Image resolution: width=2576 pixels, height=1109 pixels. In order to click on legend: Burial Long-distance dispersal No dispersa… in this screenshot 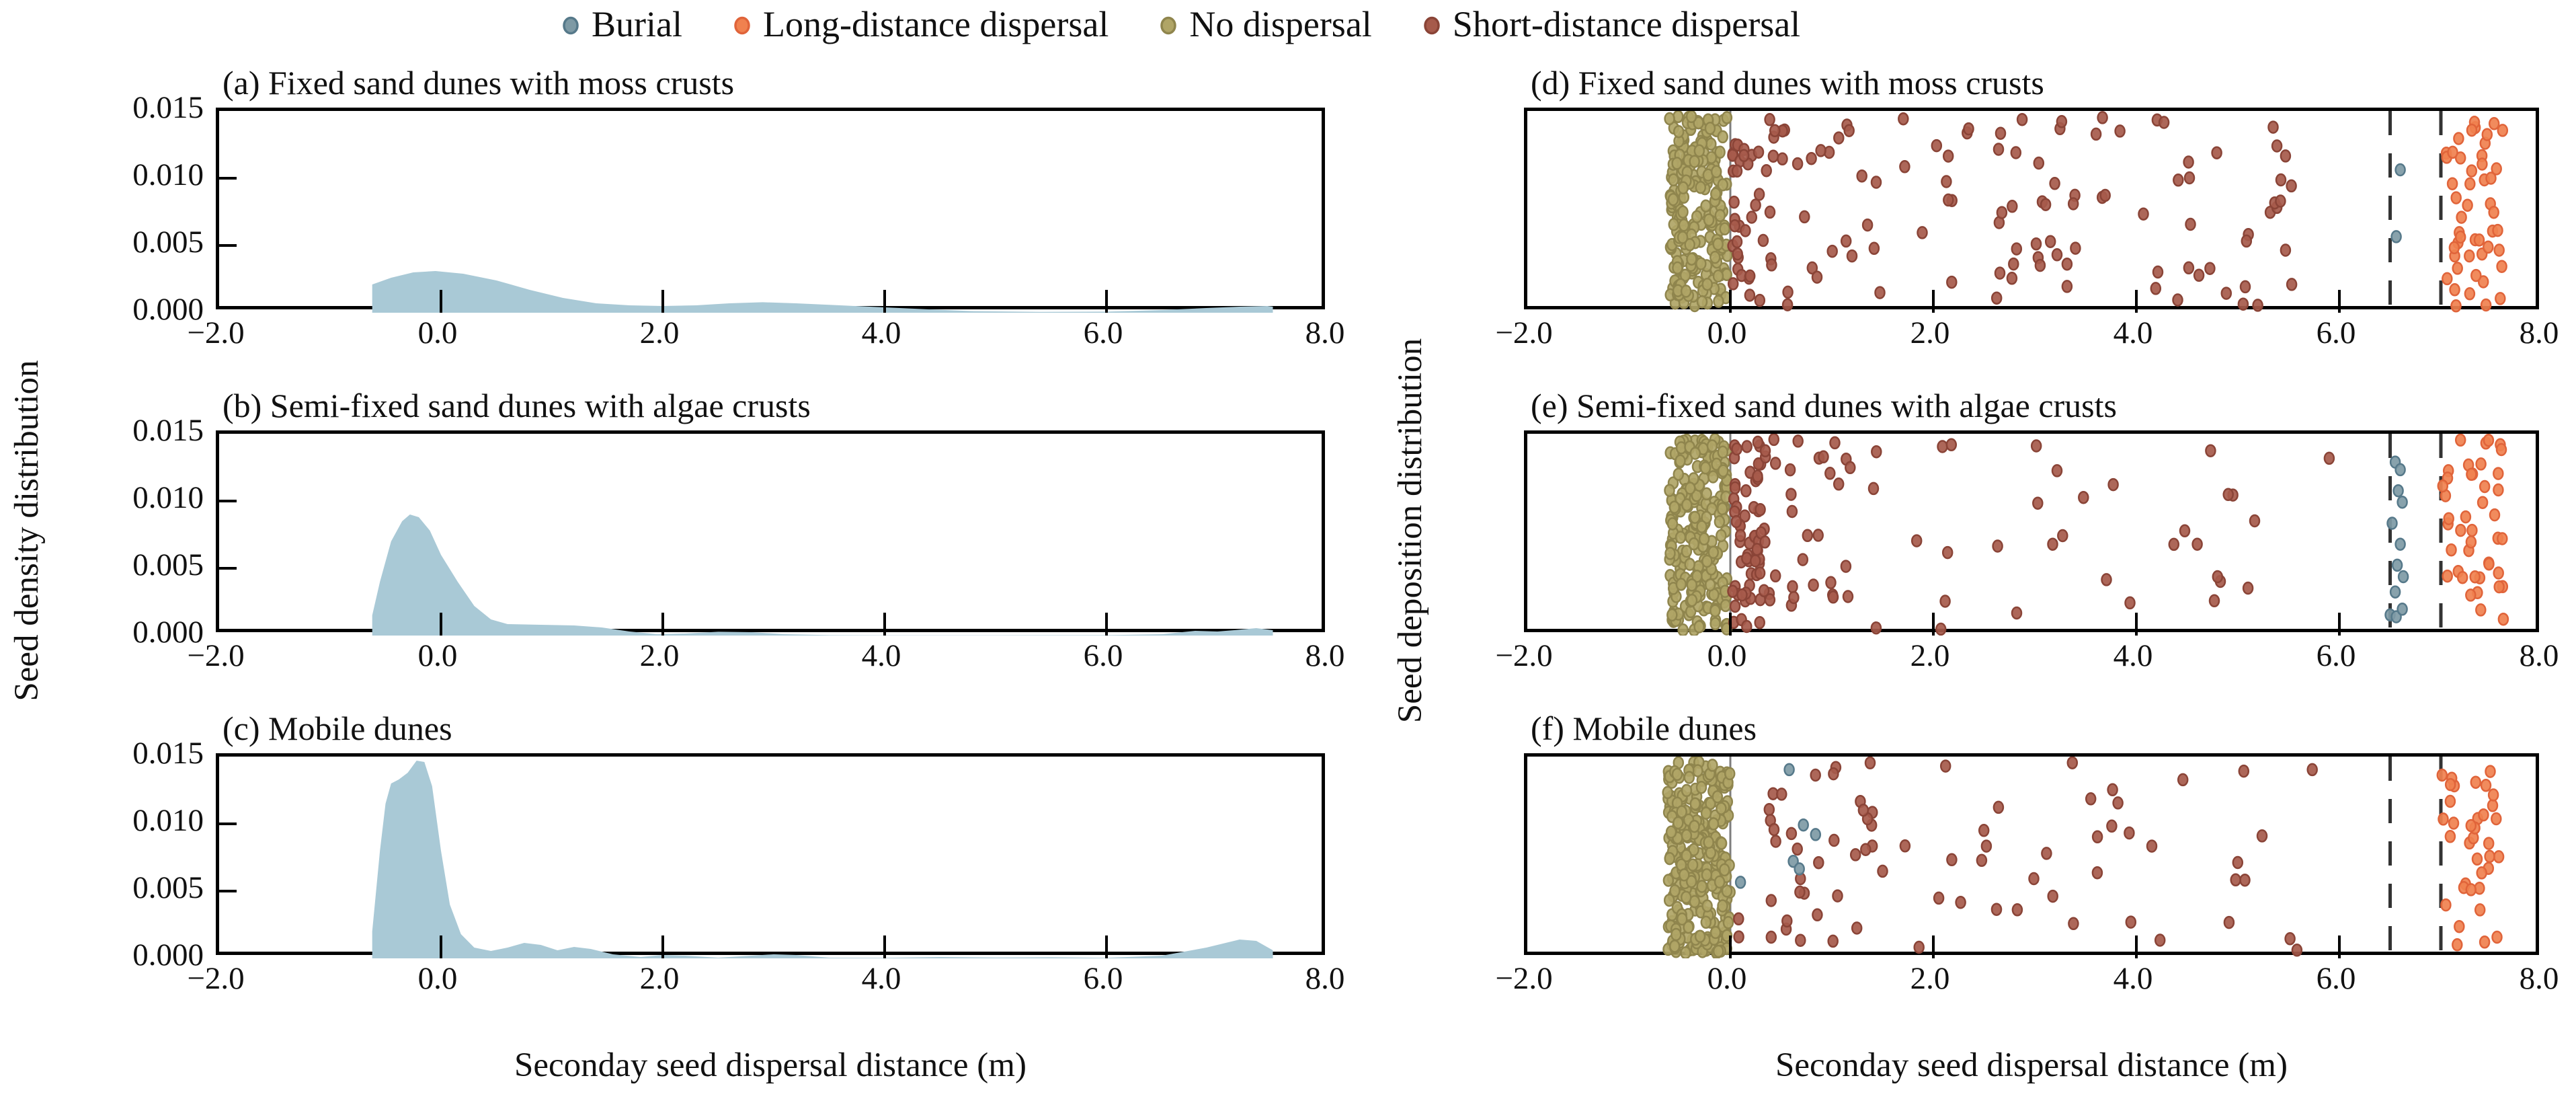, I will do `click(1179, 24)`.